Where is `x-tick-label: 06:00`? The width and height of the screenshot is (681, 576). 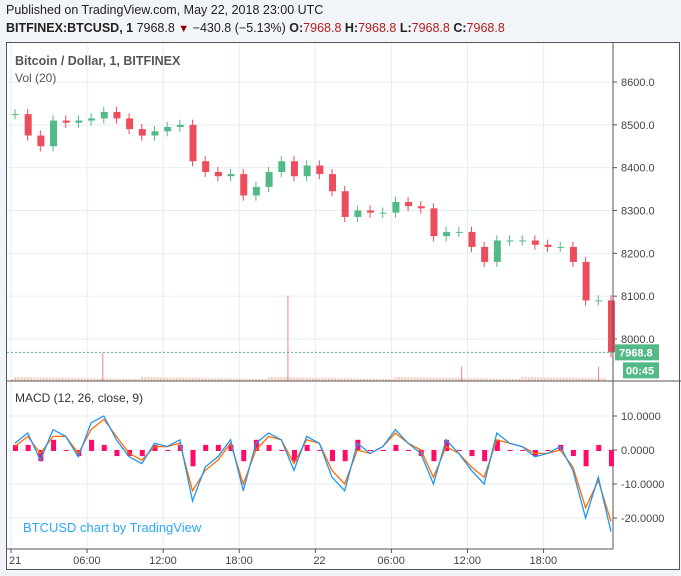 x-tick-label: 06:00 is located at coordinates (391, 561).